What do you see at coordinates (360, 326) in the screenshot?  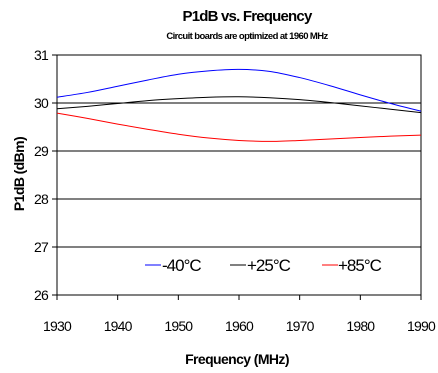 I see `x-tick-label: 1980` at bounding box center [360, 326].